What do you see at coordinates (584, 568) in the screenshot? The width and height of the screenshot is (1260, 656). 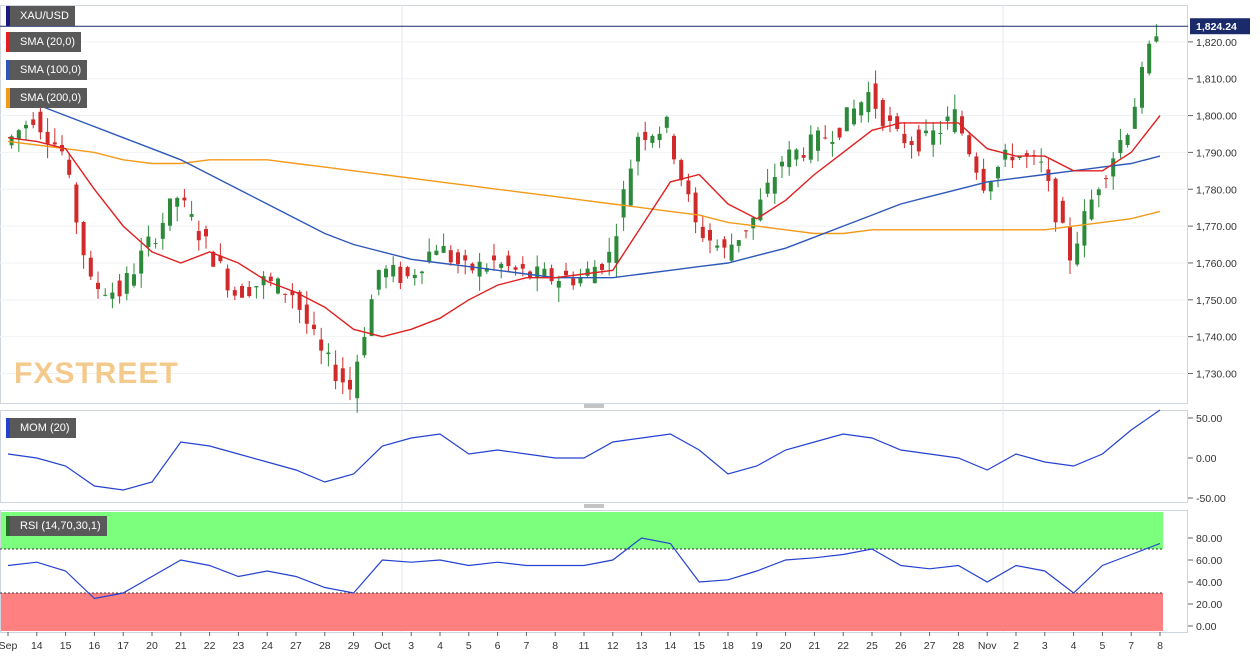 I see `rsi-line` at bounding box center [584, 568].